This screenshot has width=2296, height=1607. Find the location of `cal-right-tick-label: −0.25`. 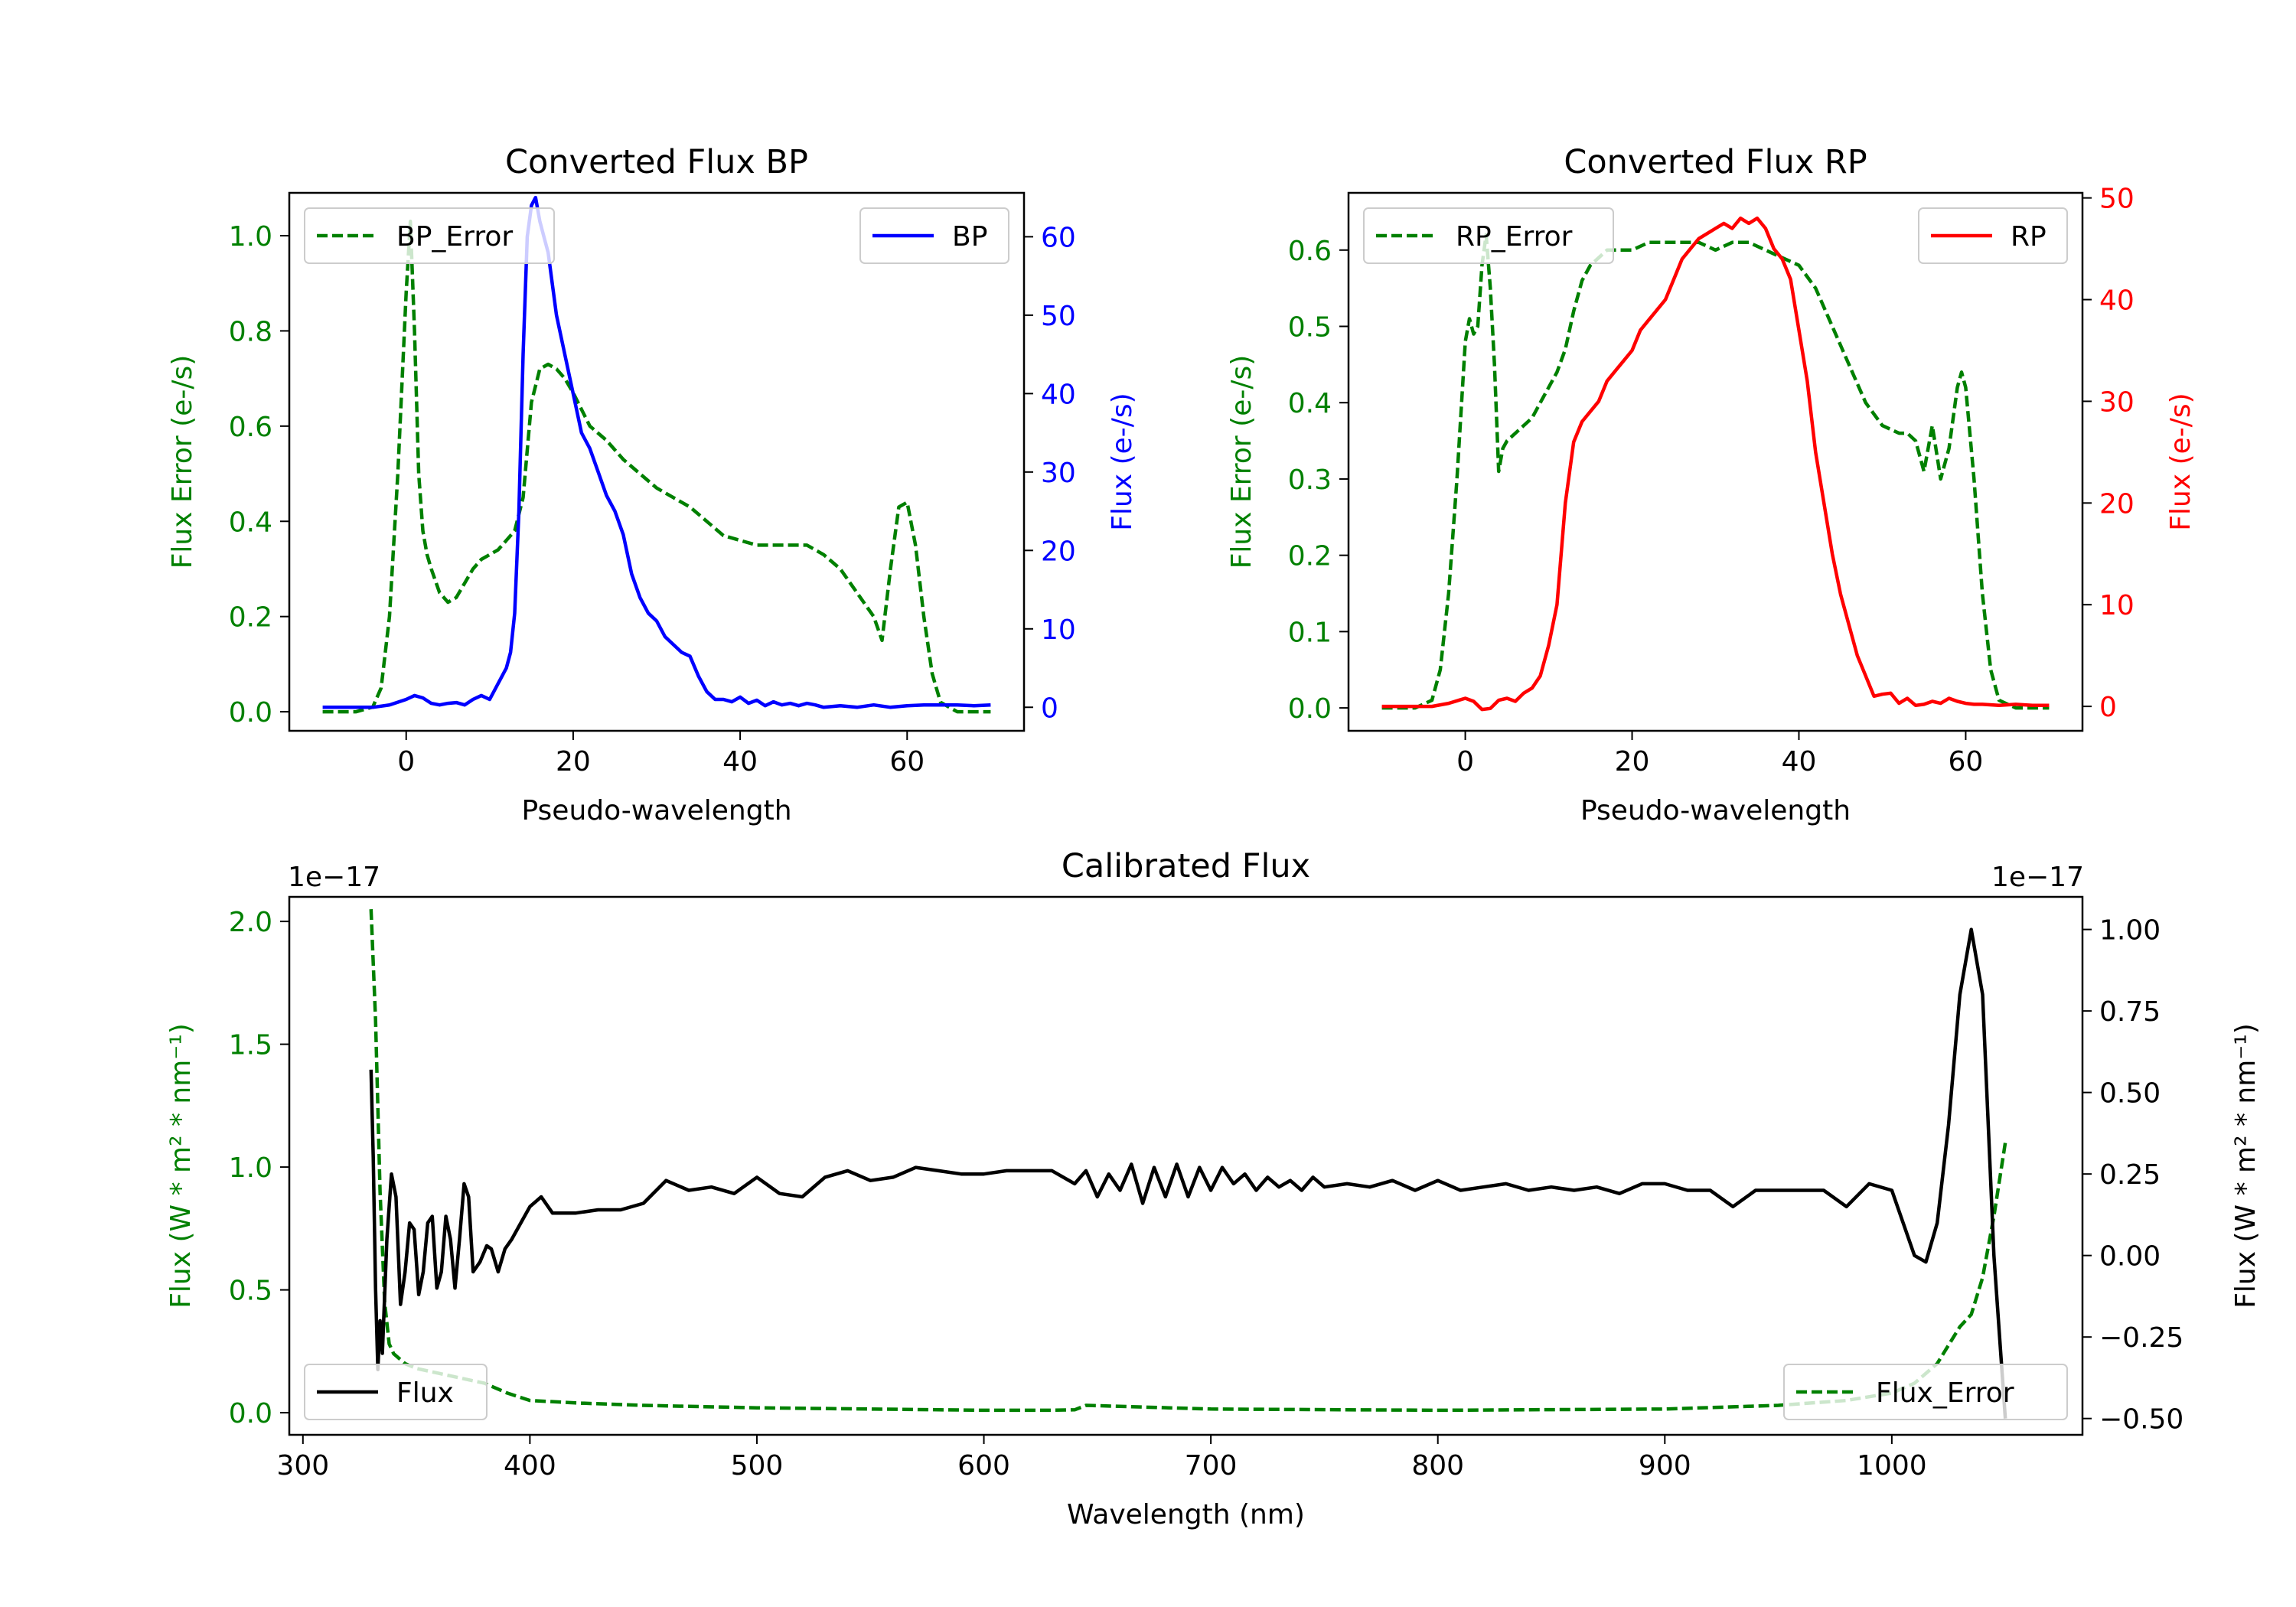

cal-right-tick-label: −0.25 is located at coordinates (2141, 1338).